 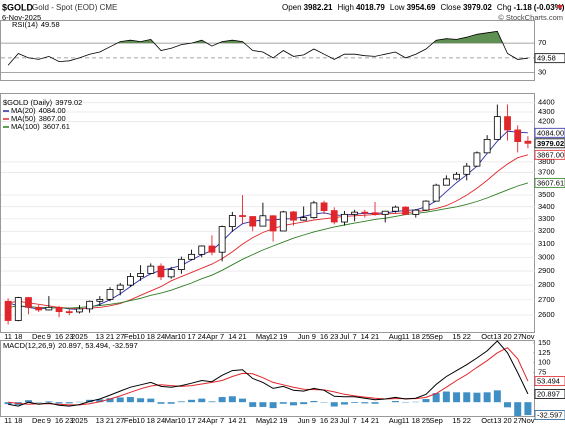 I want to click on x-tick-label: 15, so click(x=456, y=336).